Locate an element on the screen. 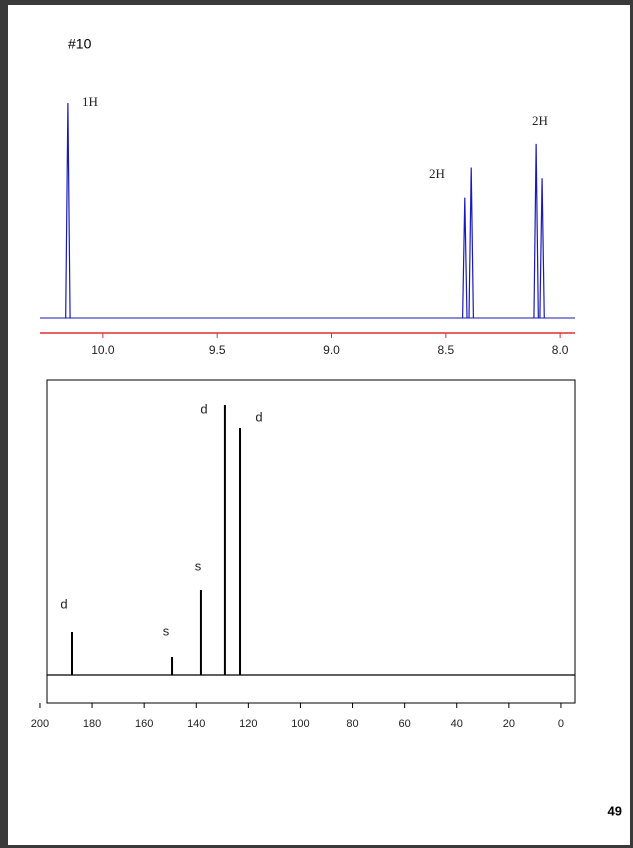  figure-number: #10 is located at coordinates (80, 44).